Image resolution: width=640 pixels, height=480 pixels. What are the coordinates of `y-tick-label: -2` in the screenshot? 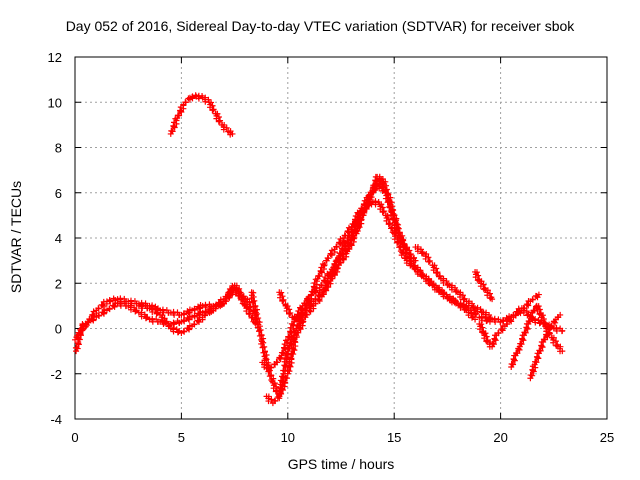 It's located at (56, 374).